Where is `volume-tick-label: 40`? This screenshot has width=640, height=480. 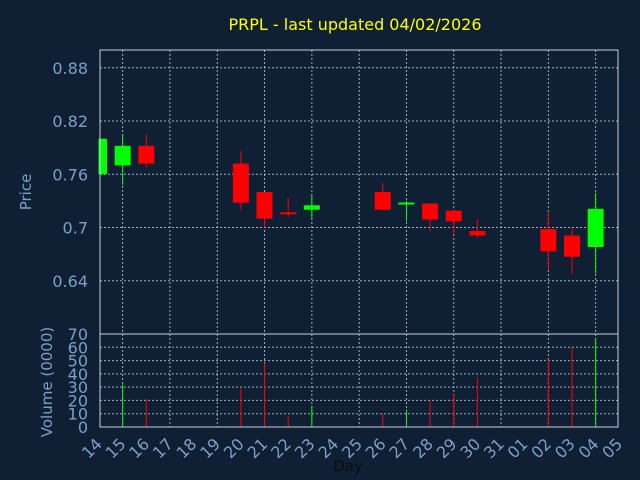
volume-tick-label: 40 is located at coordinates (78, 374).